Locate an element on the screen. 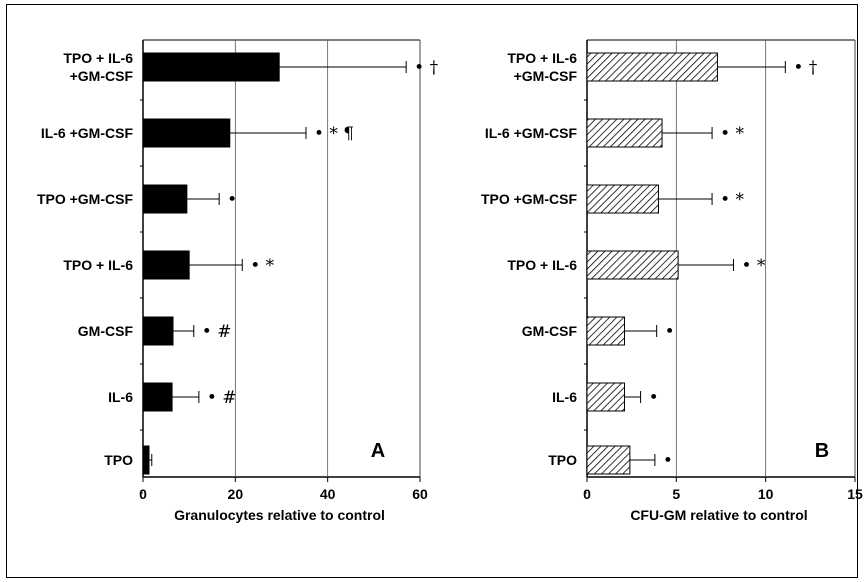 The width and height of the screenshot is (864, 582). x-tick-label: 10 is located at coordinates (766, 494).